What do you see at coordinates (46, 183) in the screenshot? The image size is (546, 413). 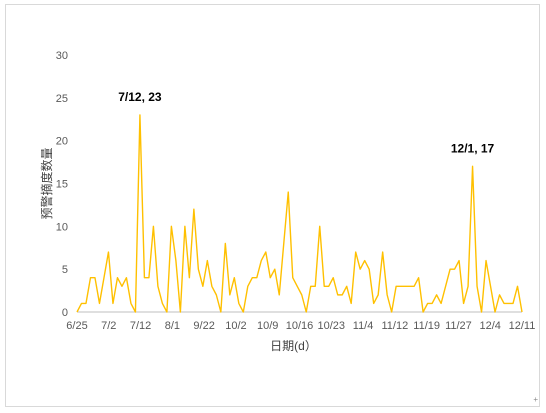 I see `y-axis-title: 预警摘度数量` at bounding box center [46, 183].